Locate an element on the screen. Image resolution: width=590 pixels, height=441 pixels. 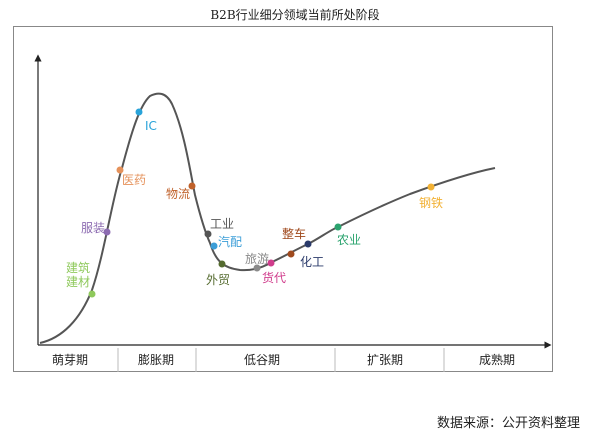
data-point-label: 外贸 is located at coordinates (218, 280).